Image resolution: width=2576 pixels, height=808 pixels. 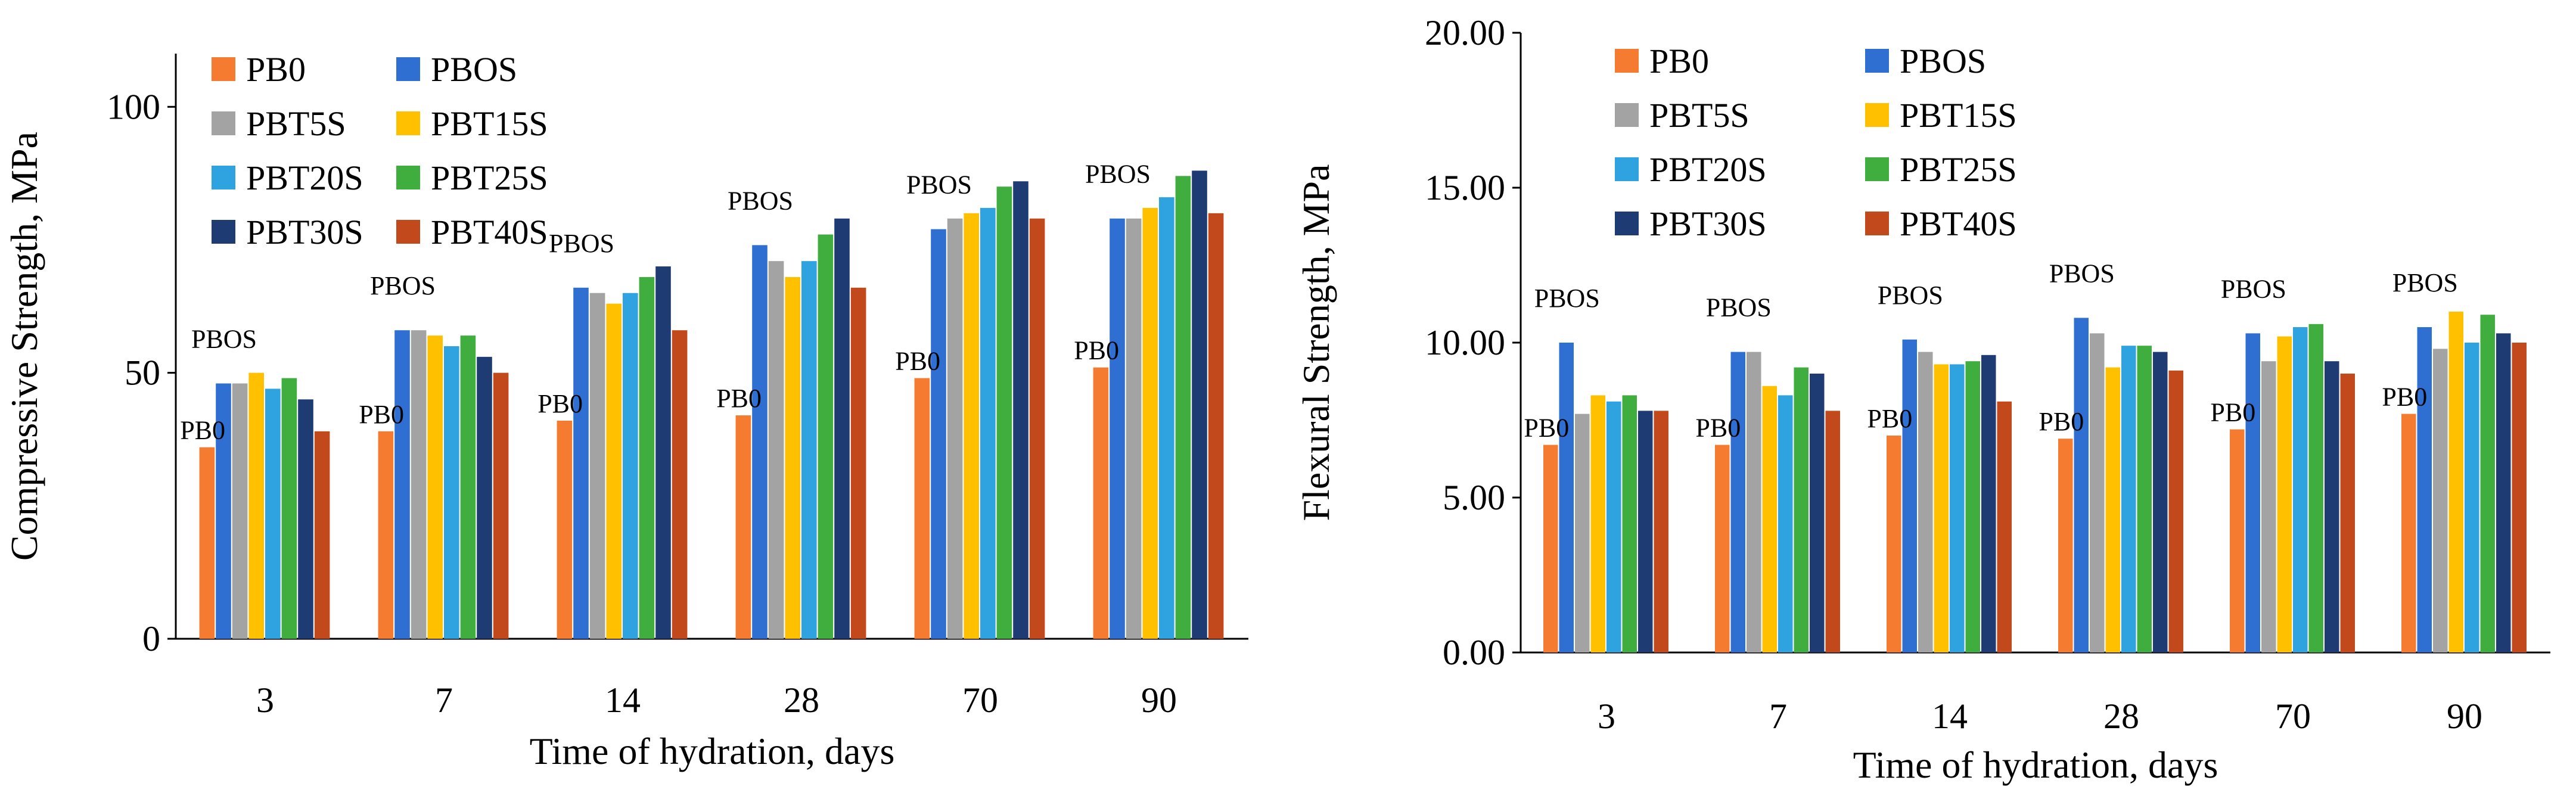 I want to click on cs-annotation-pbos-day-3: PBOS, so click(x=224, y=338).